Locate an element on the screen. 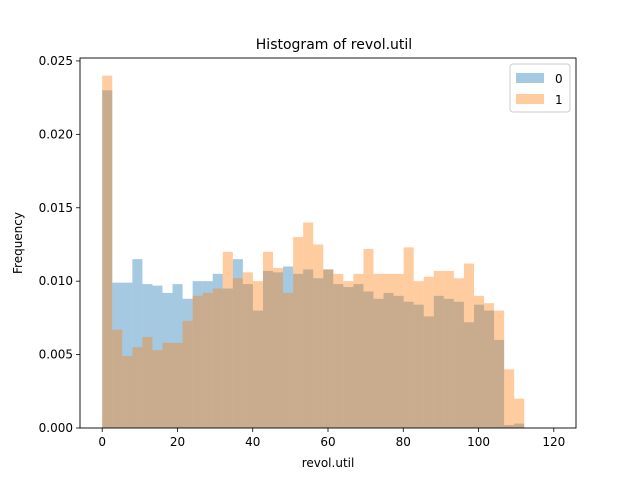 Image resolution: width=640 pixels, height=480 pixels. legend-box is located at coordinates (540, 88).